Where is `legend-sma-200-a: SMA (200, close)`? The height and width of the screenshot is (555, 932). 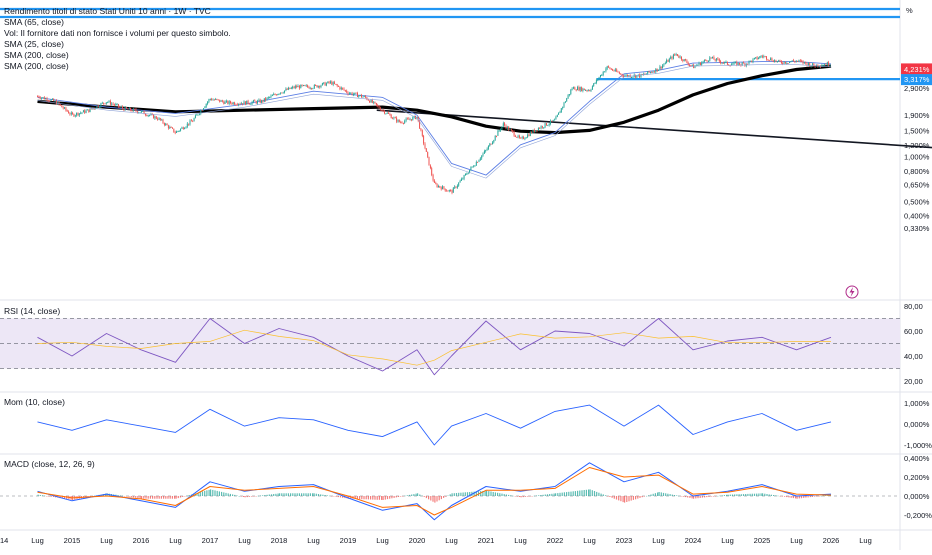
legend-sma-200-a: SMA (200, close) is located at coordinates (36, 55).